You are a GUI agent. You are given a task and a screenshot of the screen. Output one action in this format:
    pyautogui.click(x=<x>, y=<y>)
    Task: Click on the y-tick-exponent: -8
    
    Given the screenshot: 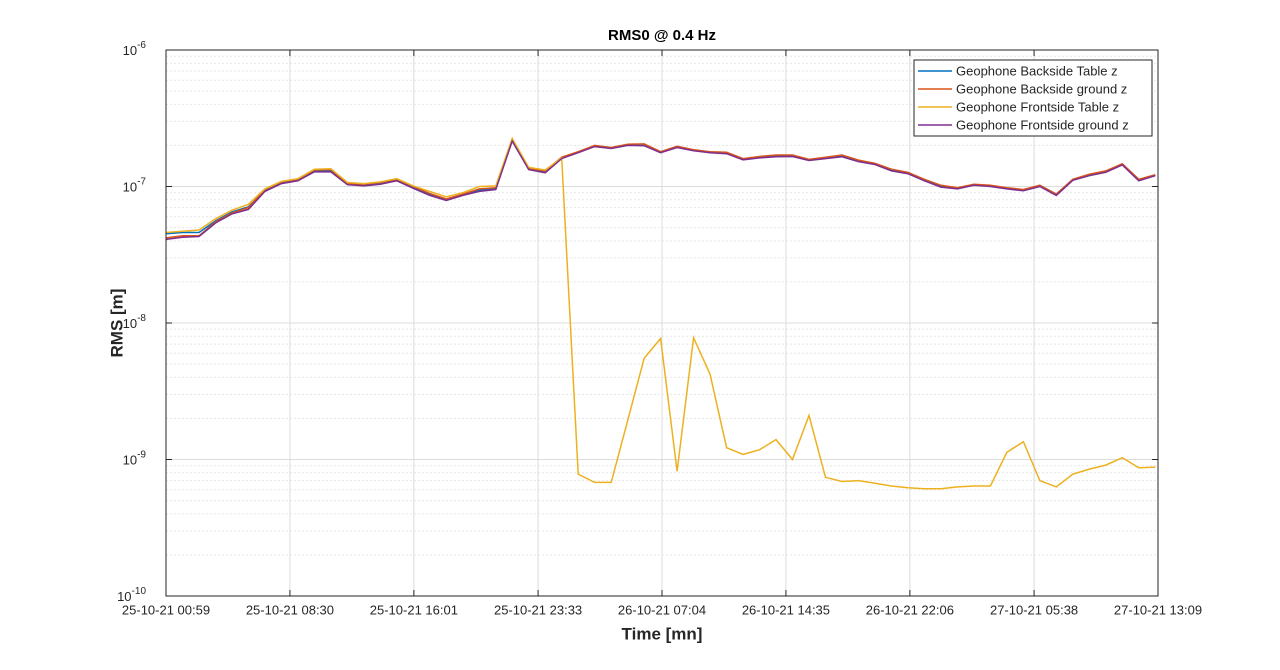 What is the action you would take?
    pyautogui.click(x=141, y=318)
    